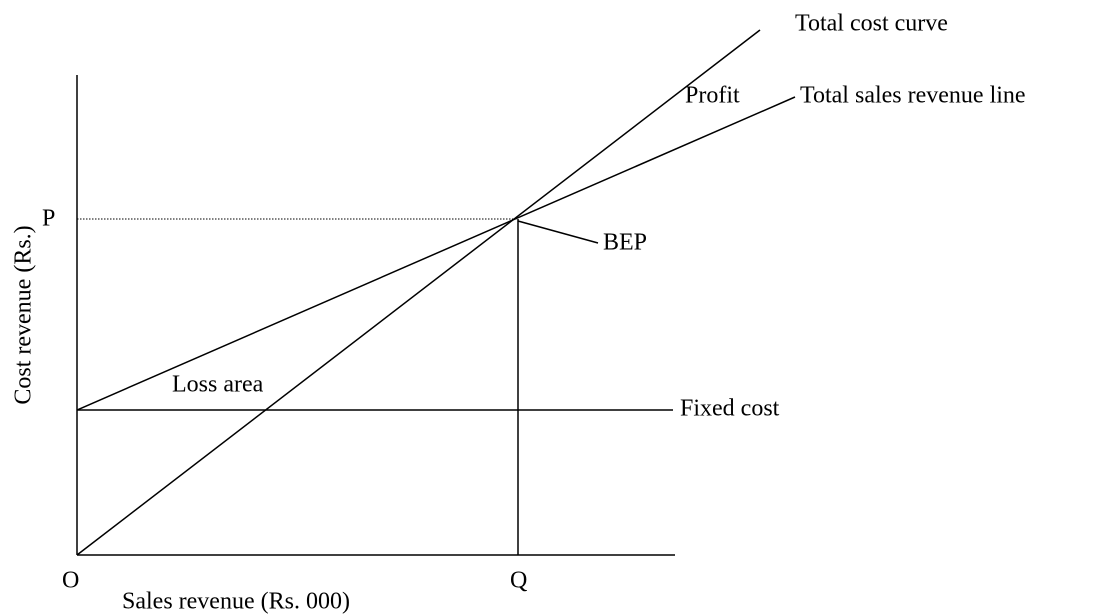  I want to click on bep-pointer, so click(558, 232).